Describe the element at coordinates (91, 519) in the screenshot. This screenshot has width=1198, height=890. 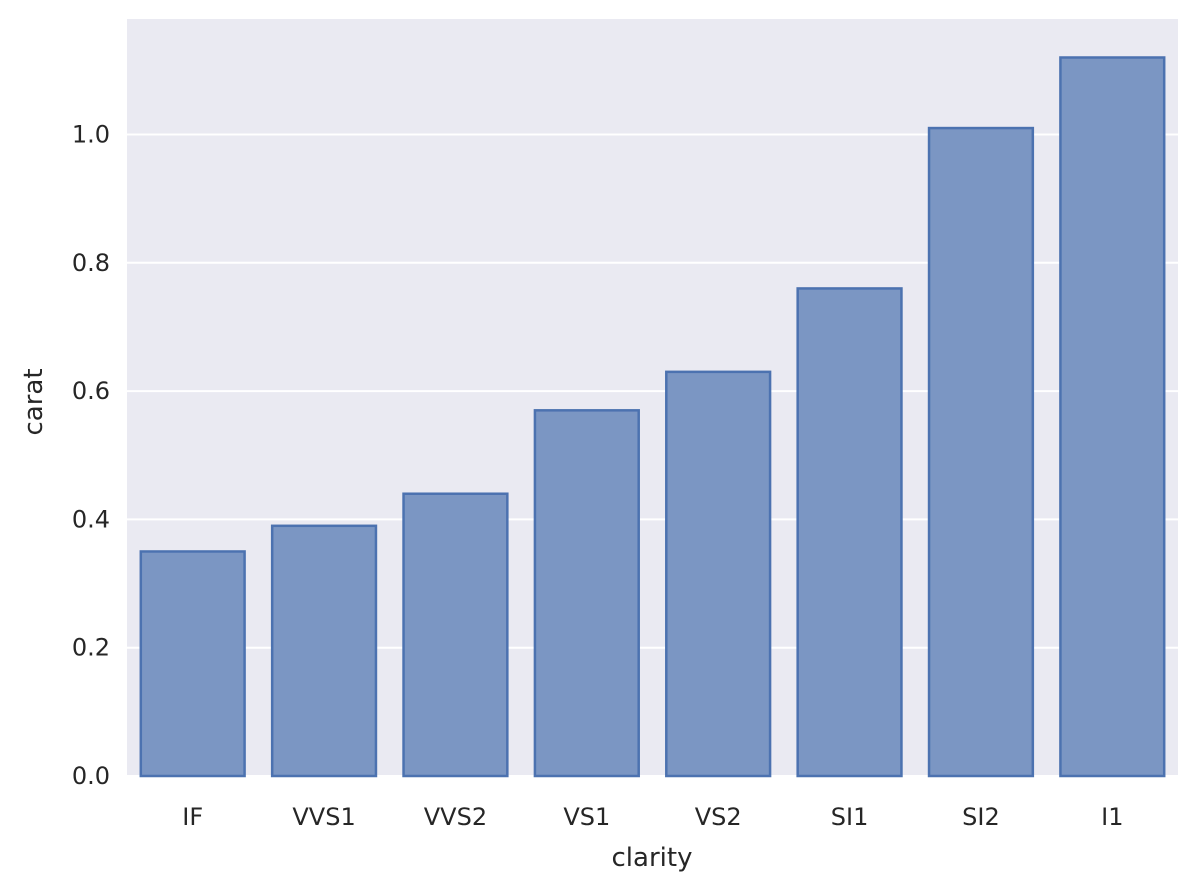
I see `y-tick-label: 0.4` at that location.